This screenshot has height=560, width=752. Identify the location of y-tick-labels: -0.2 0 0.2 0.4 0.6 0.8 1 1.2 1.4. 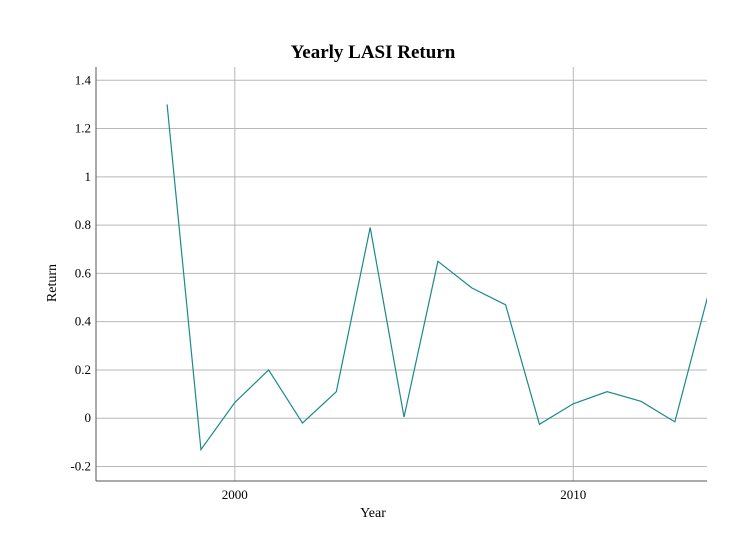
(80, 272).